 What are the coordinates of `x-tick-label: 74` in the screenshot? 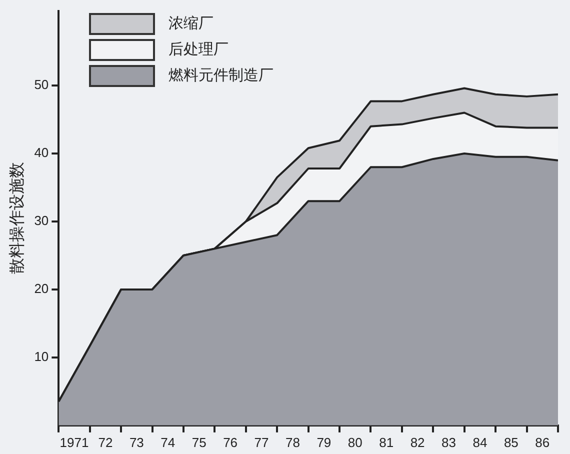 It's located at (168, 442).